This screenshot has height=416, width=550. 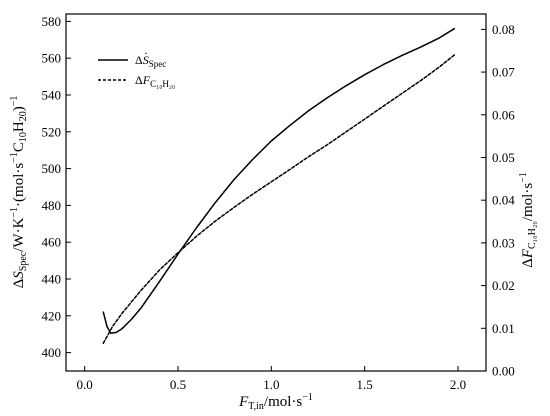 I want to click on left-y-tick-label: 500, so click(x=52, y=168).